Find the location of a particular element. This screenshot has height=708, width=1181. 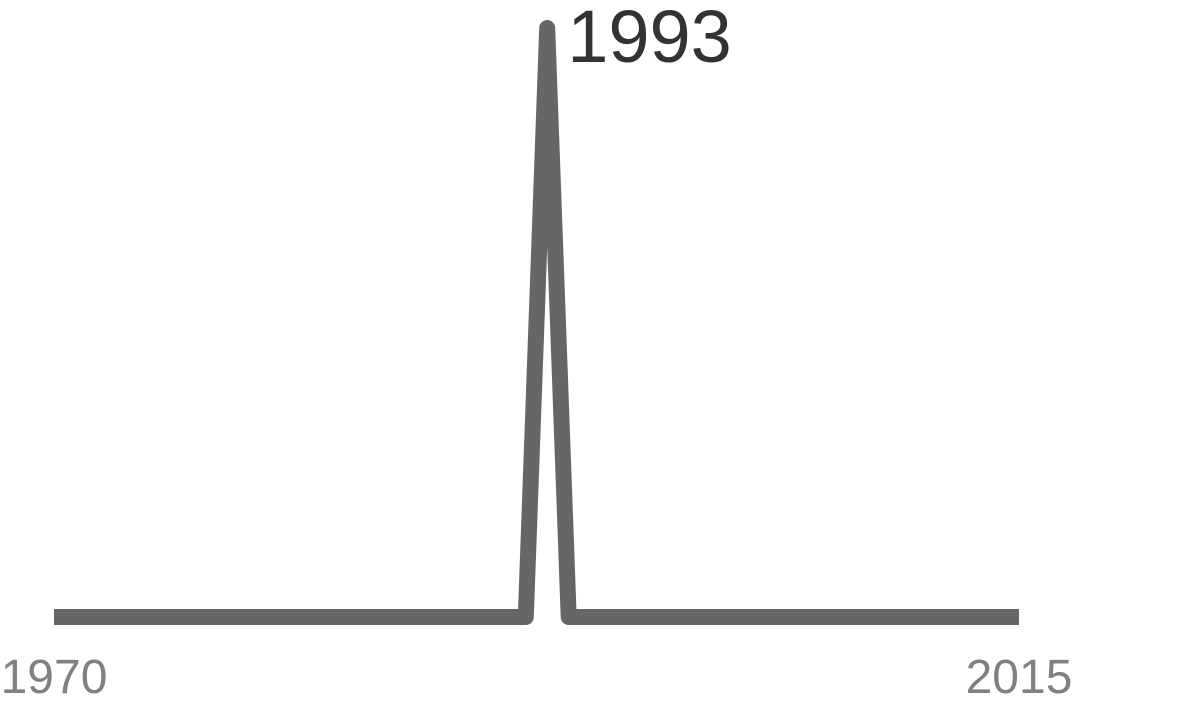

x-tick-label-end: 2015 is located at coordinates (1019, 677).